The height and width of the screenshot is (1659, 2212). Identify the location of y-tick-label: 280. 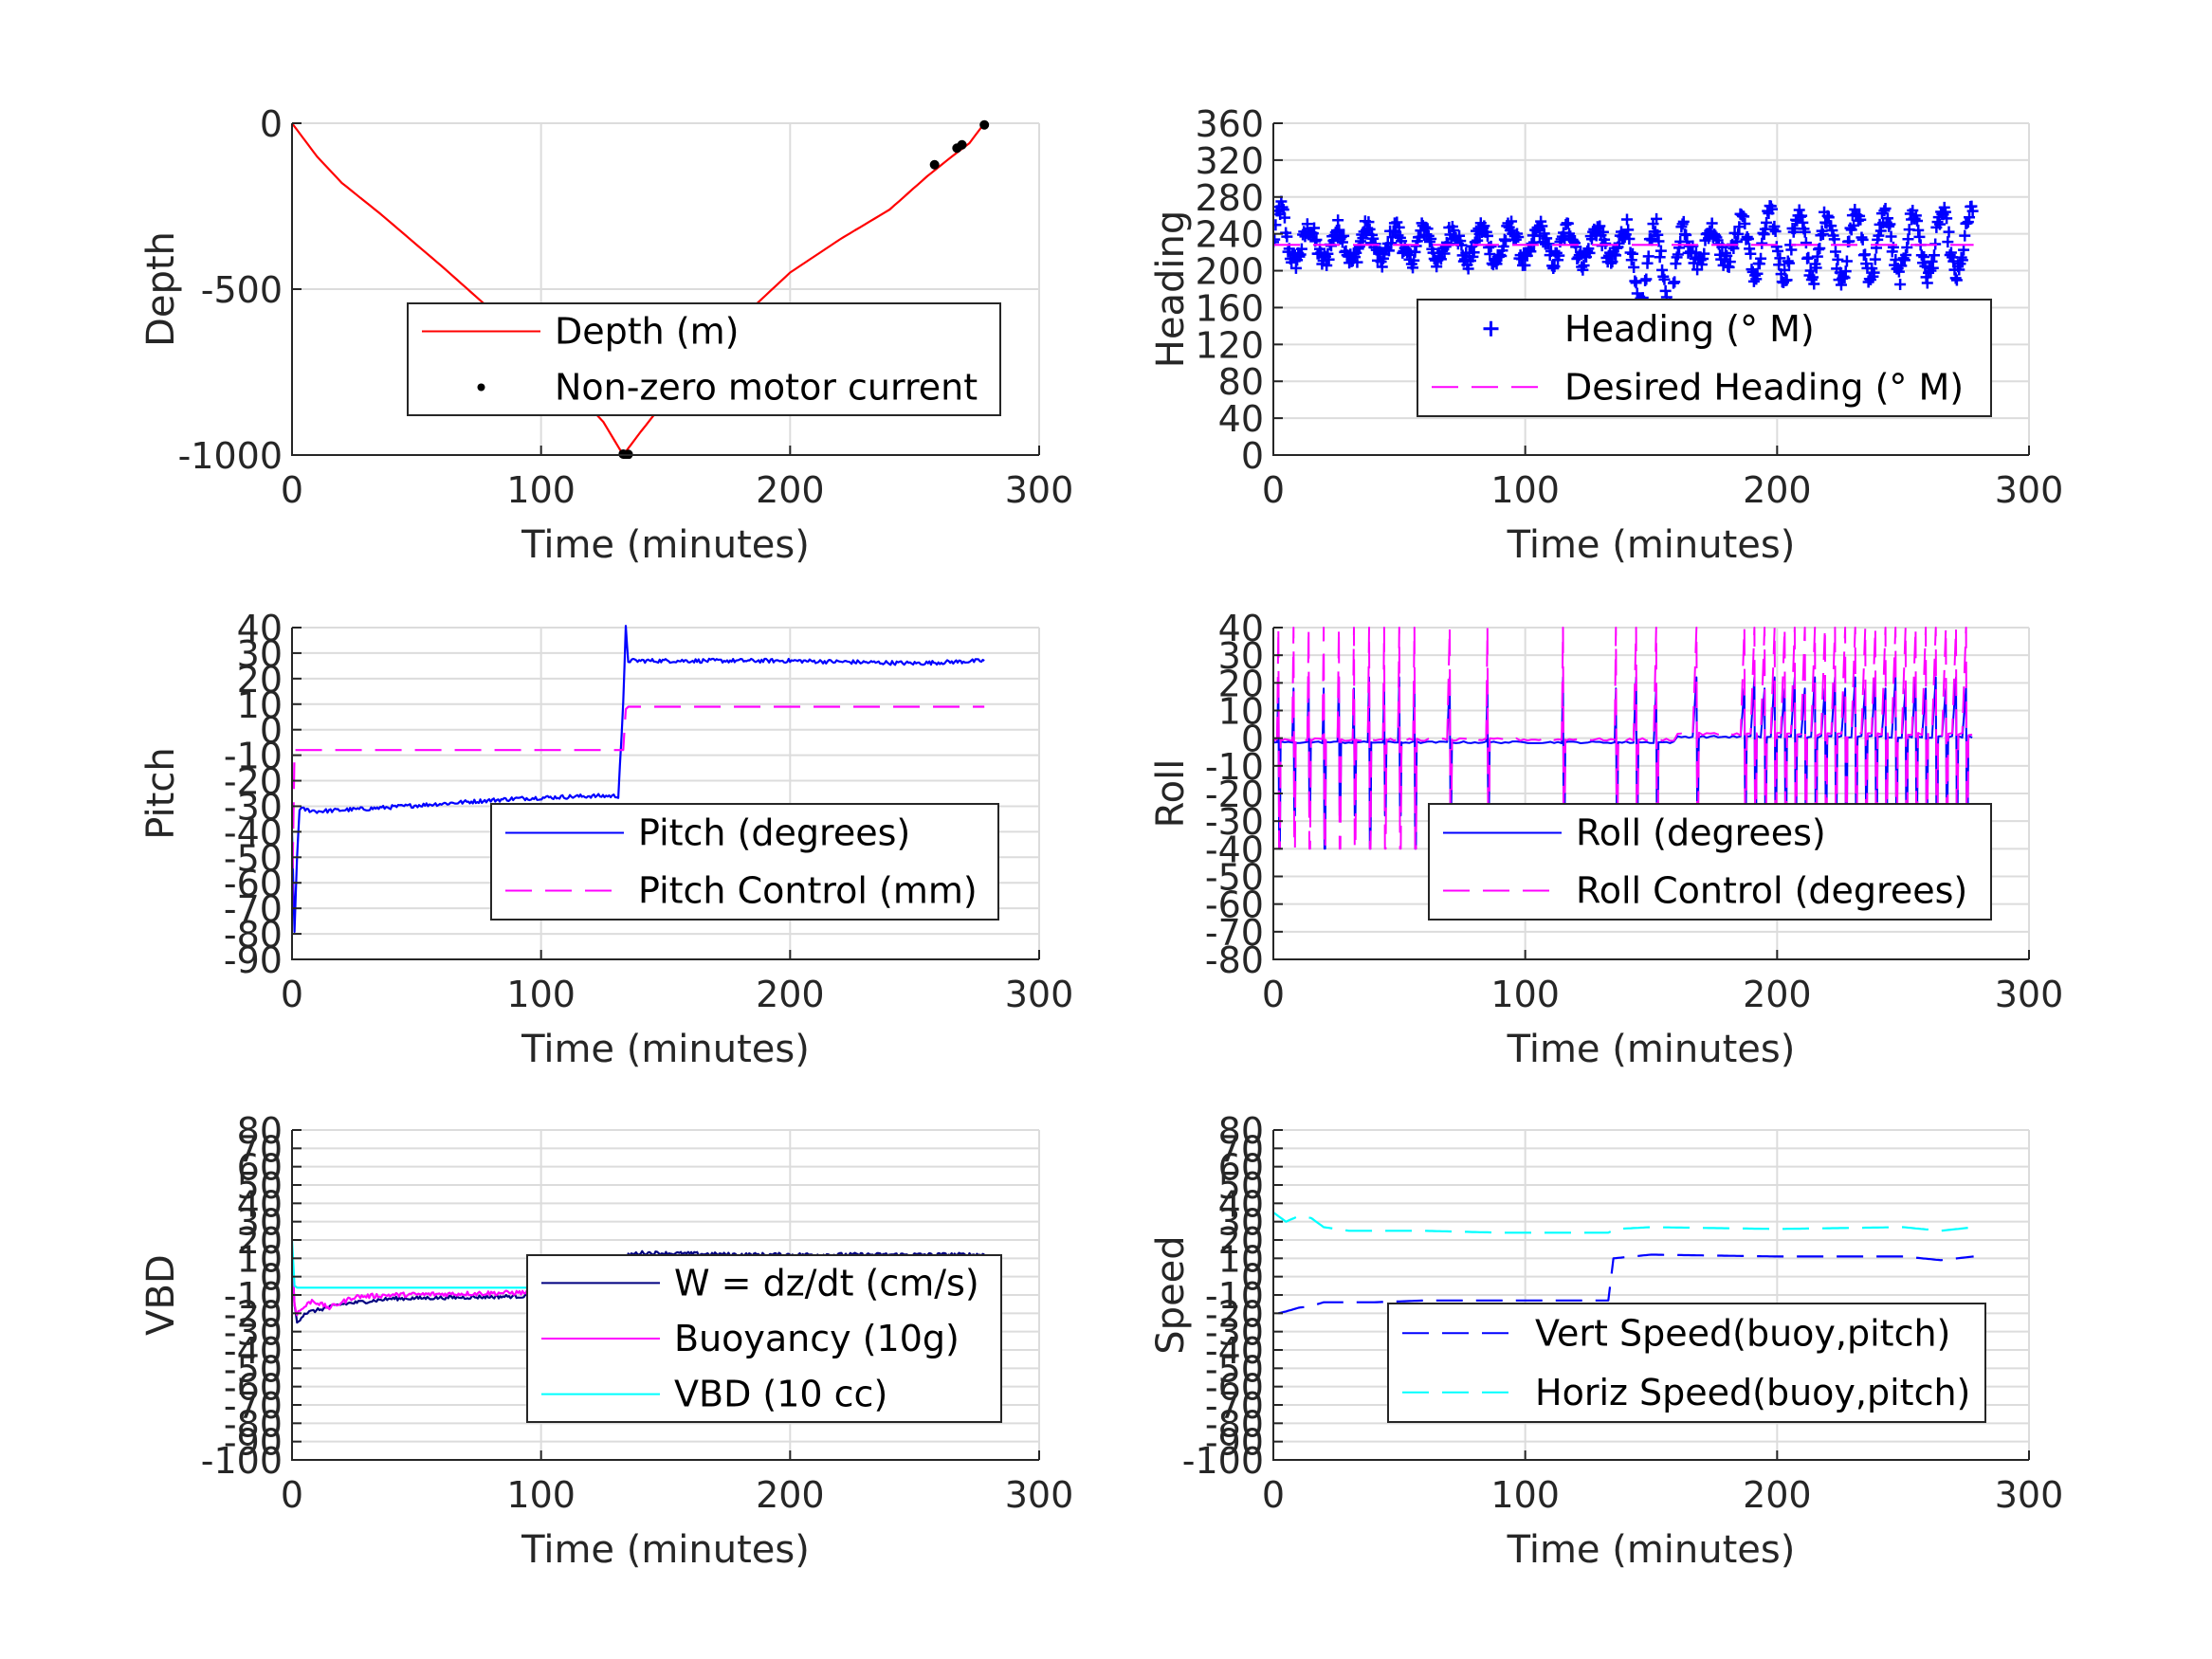
(1229, 198).